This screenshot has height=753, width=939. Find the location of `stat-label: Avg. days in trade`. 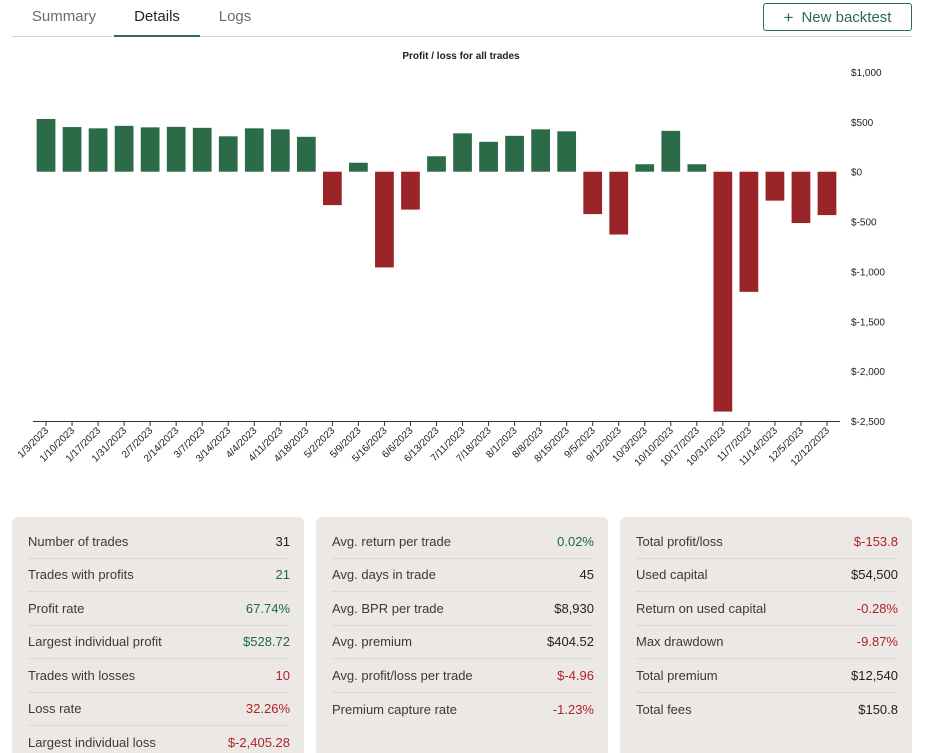

stat-label: Avg. days in trade is located at coordinates (384, 575).